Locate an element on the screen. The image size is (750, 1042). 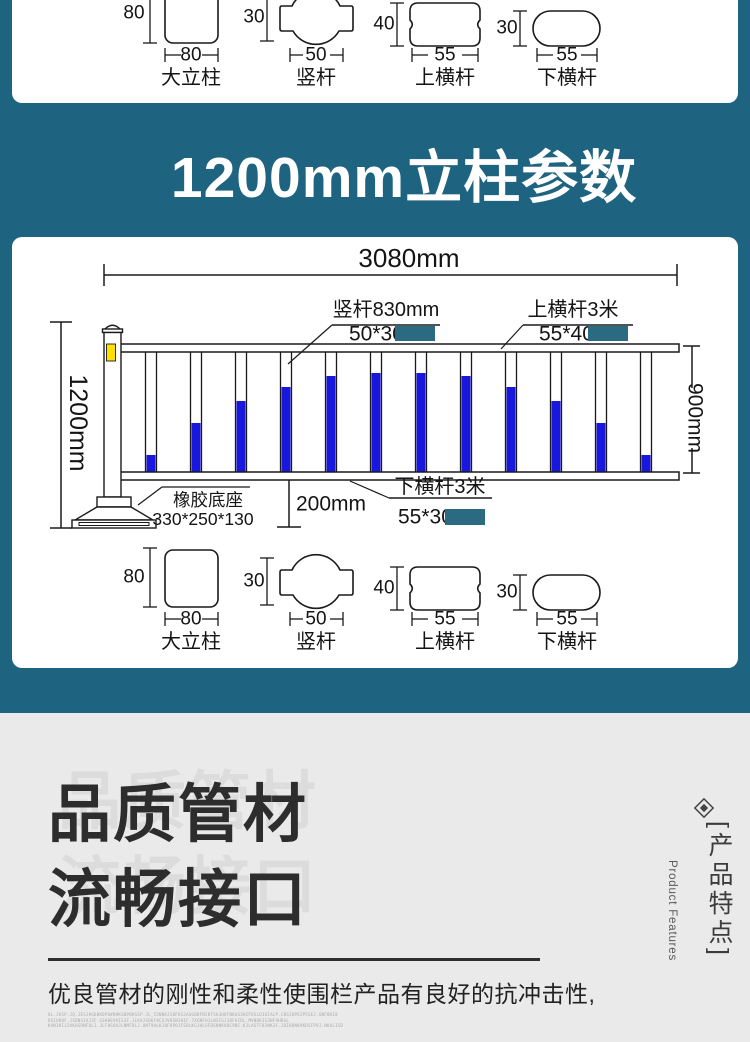
side-label-cn: [产品特点] is located at coordinates (719, 890).